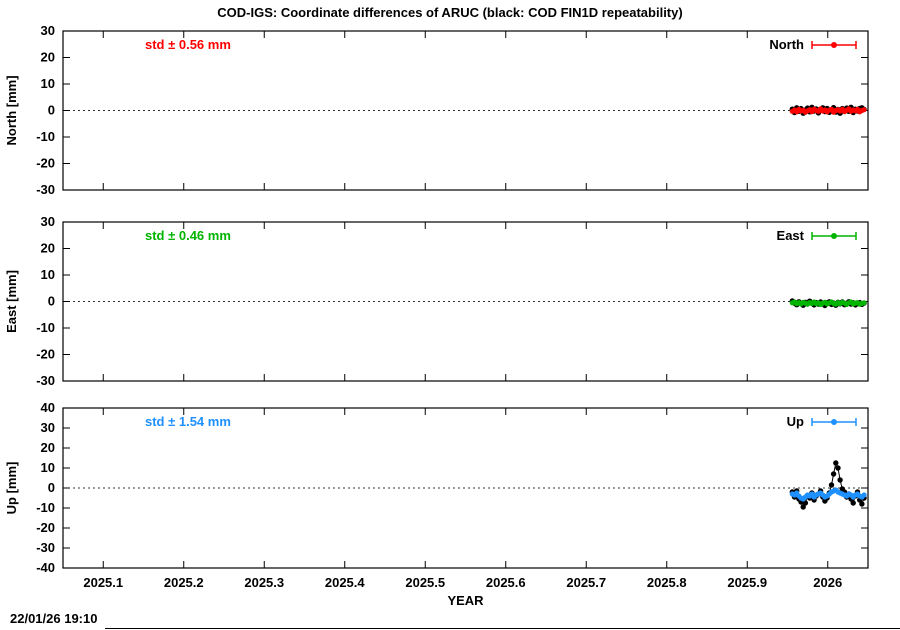 This screenshot has height=630, width=900. Describe the element at coordinates (264, 582) in the screenshot. I see `x-tick-label: 2025.3` at that location.